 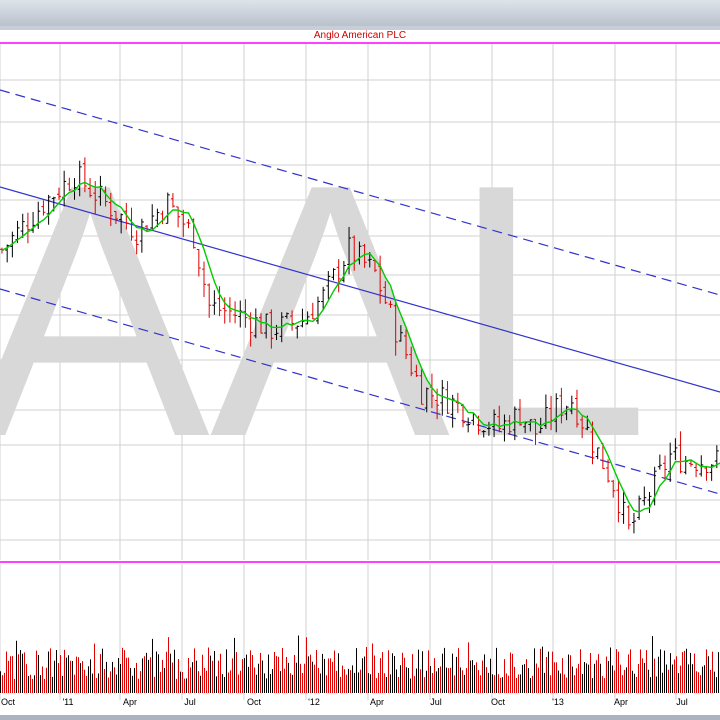 What do you see at coordinates (344, 702) in the screenshot?
I see `x-axis-ticks: Oct '11 Apr Jul Oct '12 Apr Jul Oct '13 Apr Jul` at bounding box center [344, 702].